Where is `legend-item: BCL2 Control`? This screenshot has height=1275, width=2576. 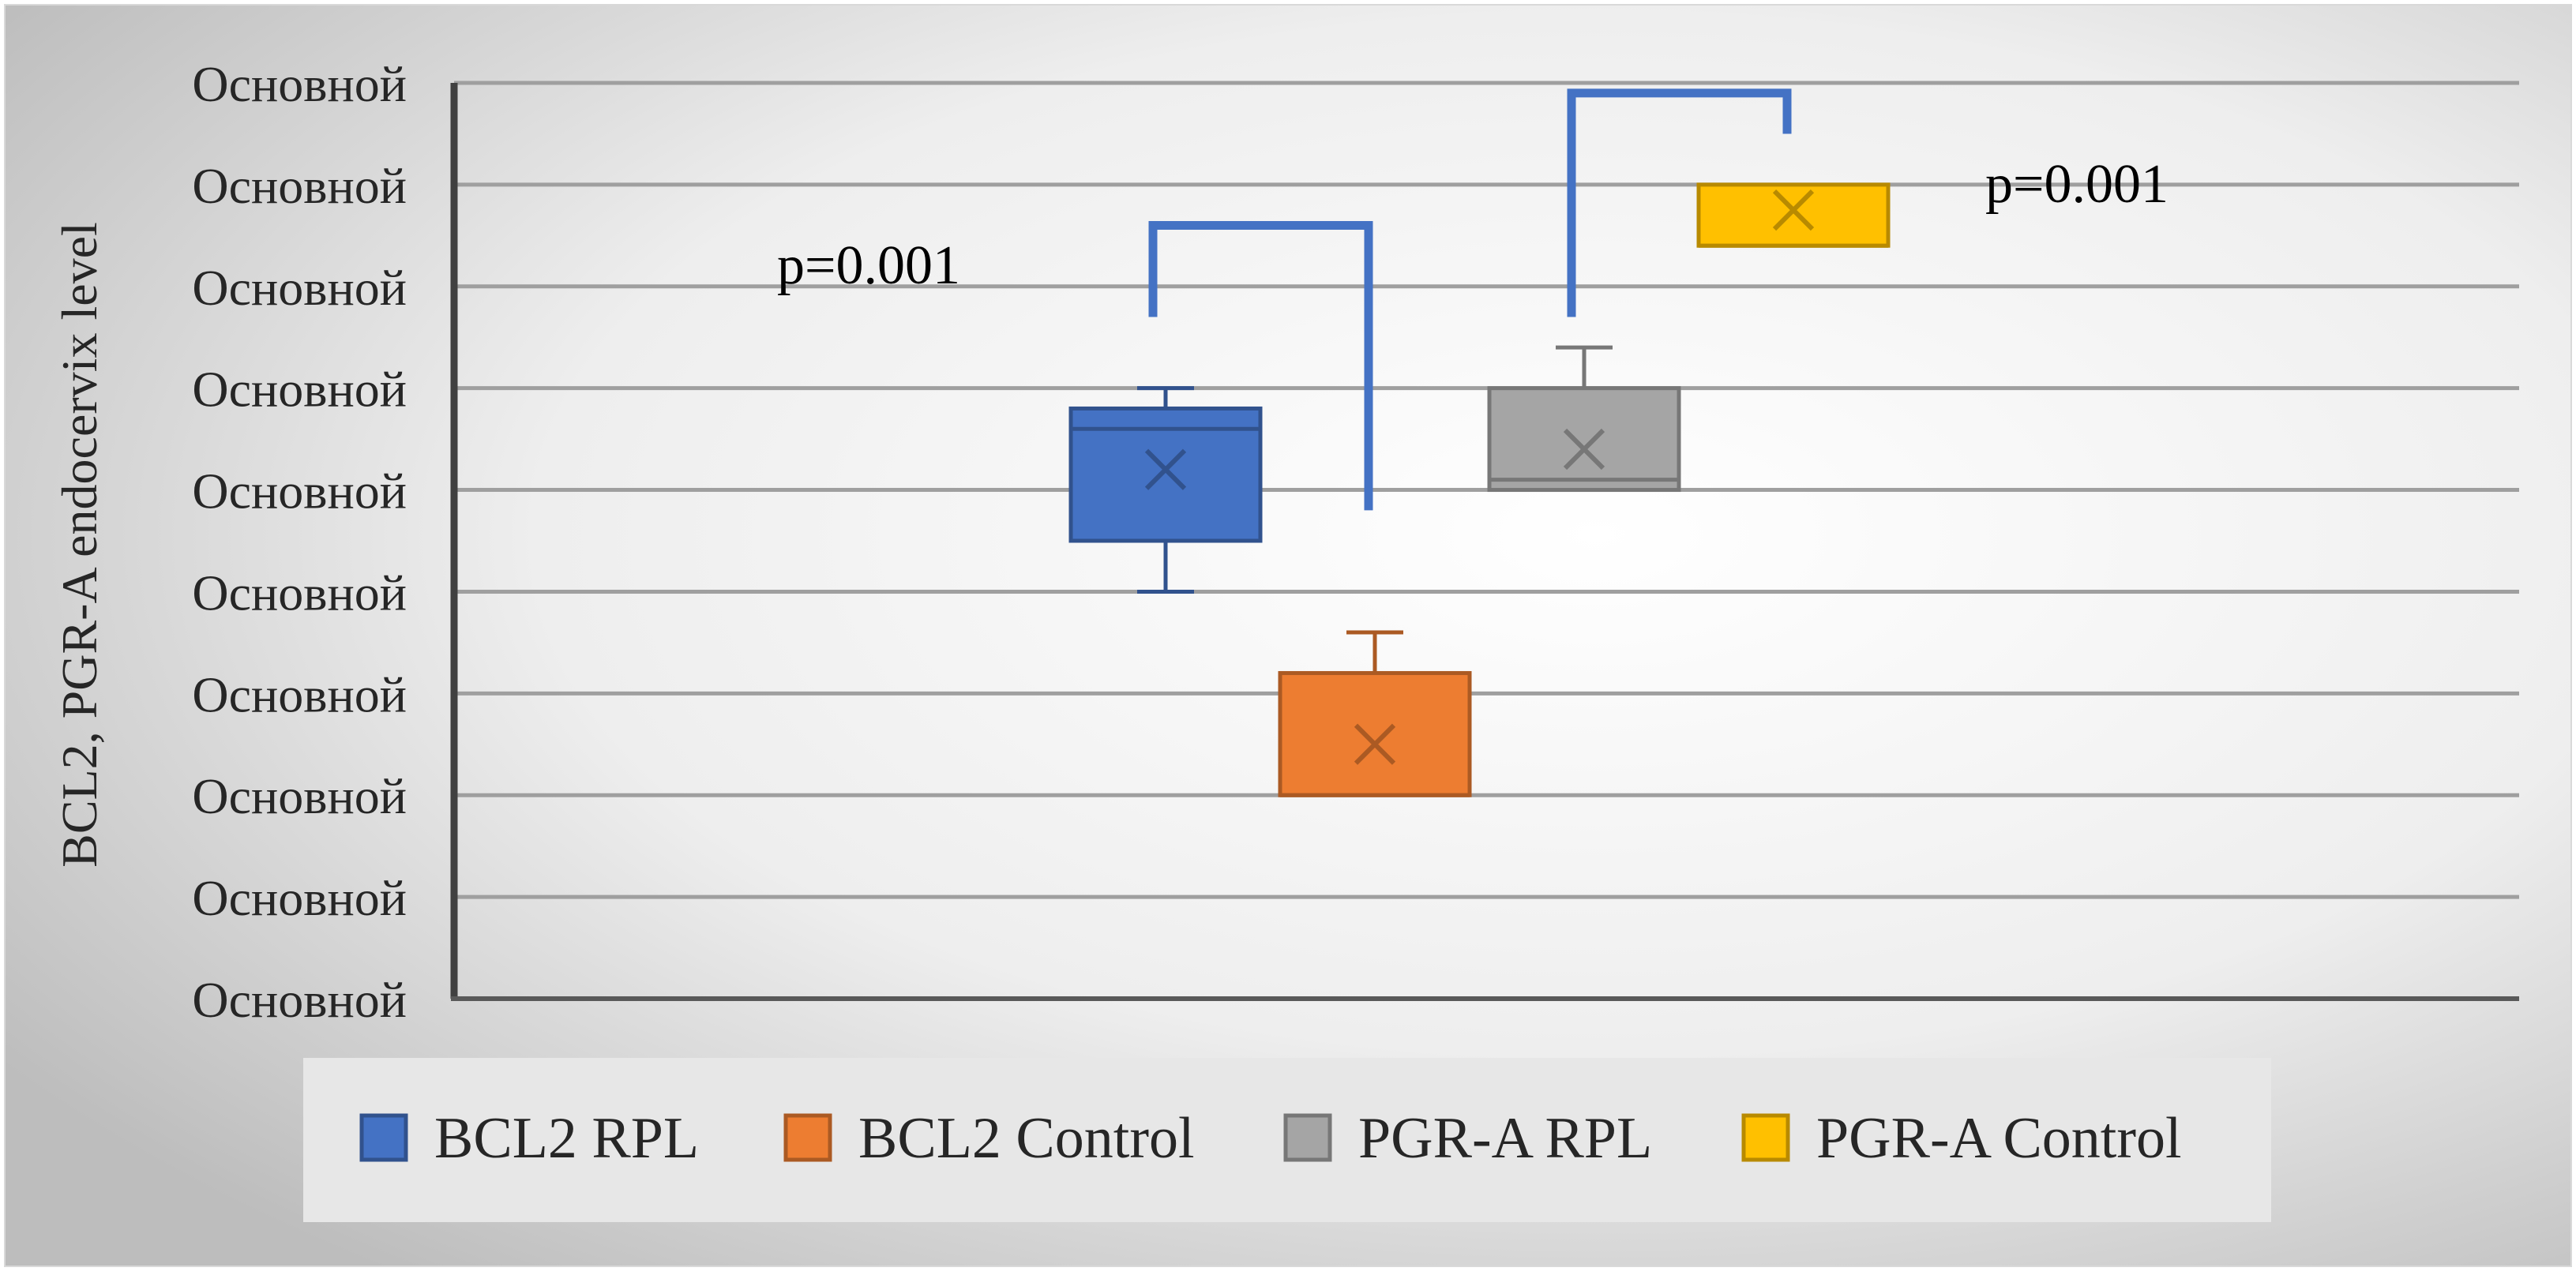 legend-item: BCL2 Control is located at coordinates (989, 1138).